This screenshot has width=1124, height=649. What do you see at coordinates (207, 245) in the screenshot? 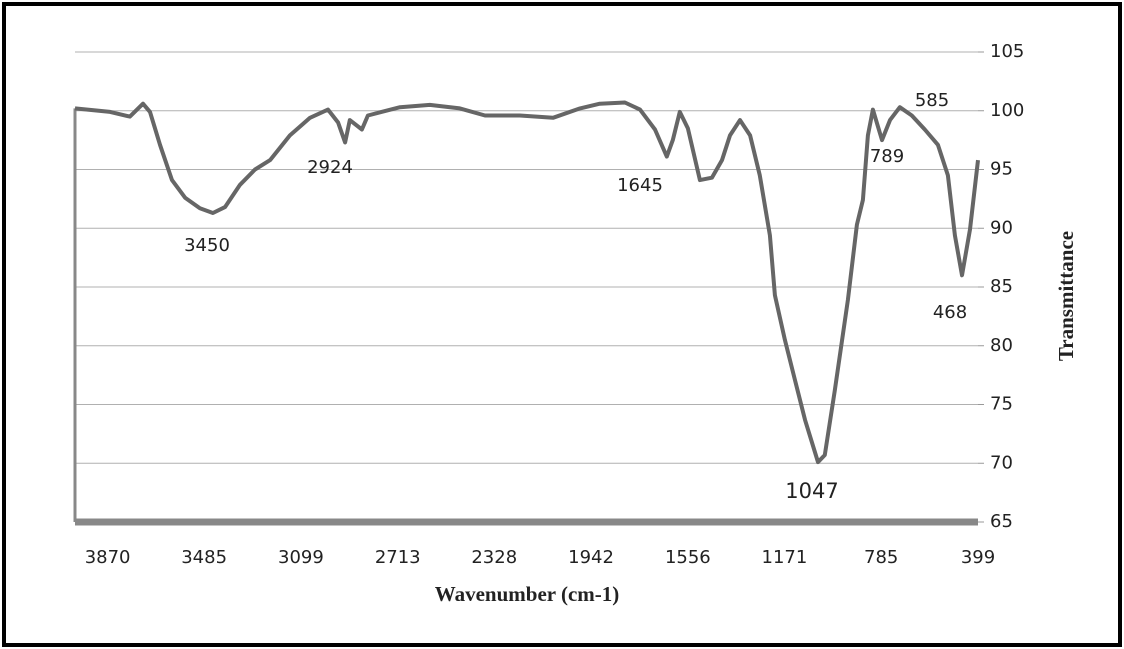
I see `peak-label: 3450` at bounding box center [207, 245].